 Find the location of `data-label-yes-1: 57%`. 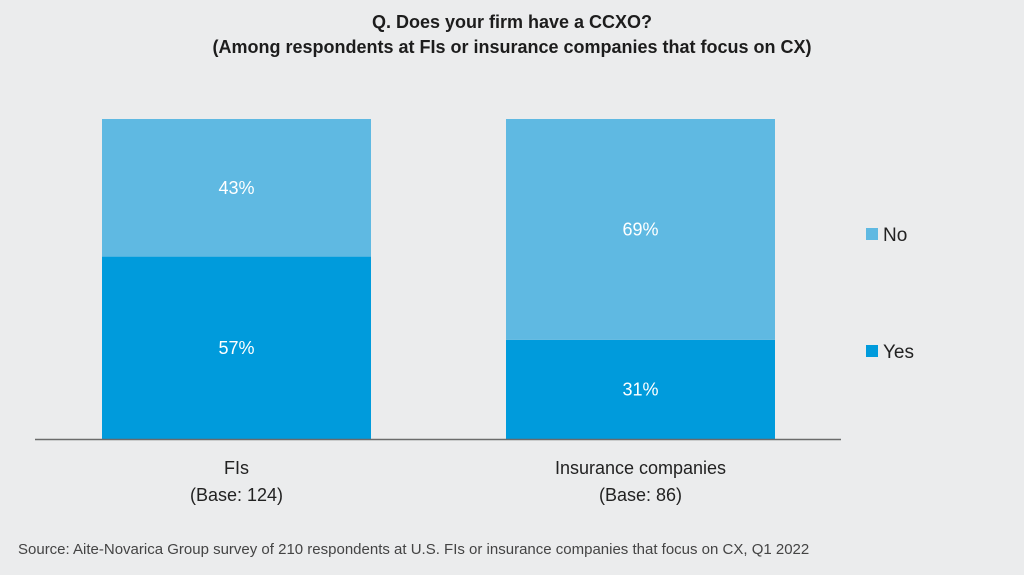

data-label-yes-1: 57% is located at coordinates (236, 348).